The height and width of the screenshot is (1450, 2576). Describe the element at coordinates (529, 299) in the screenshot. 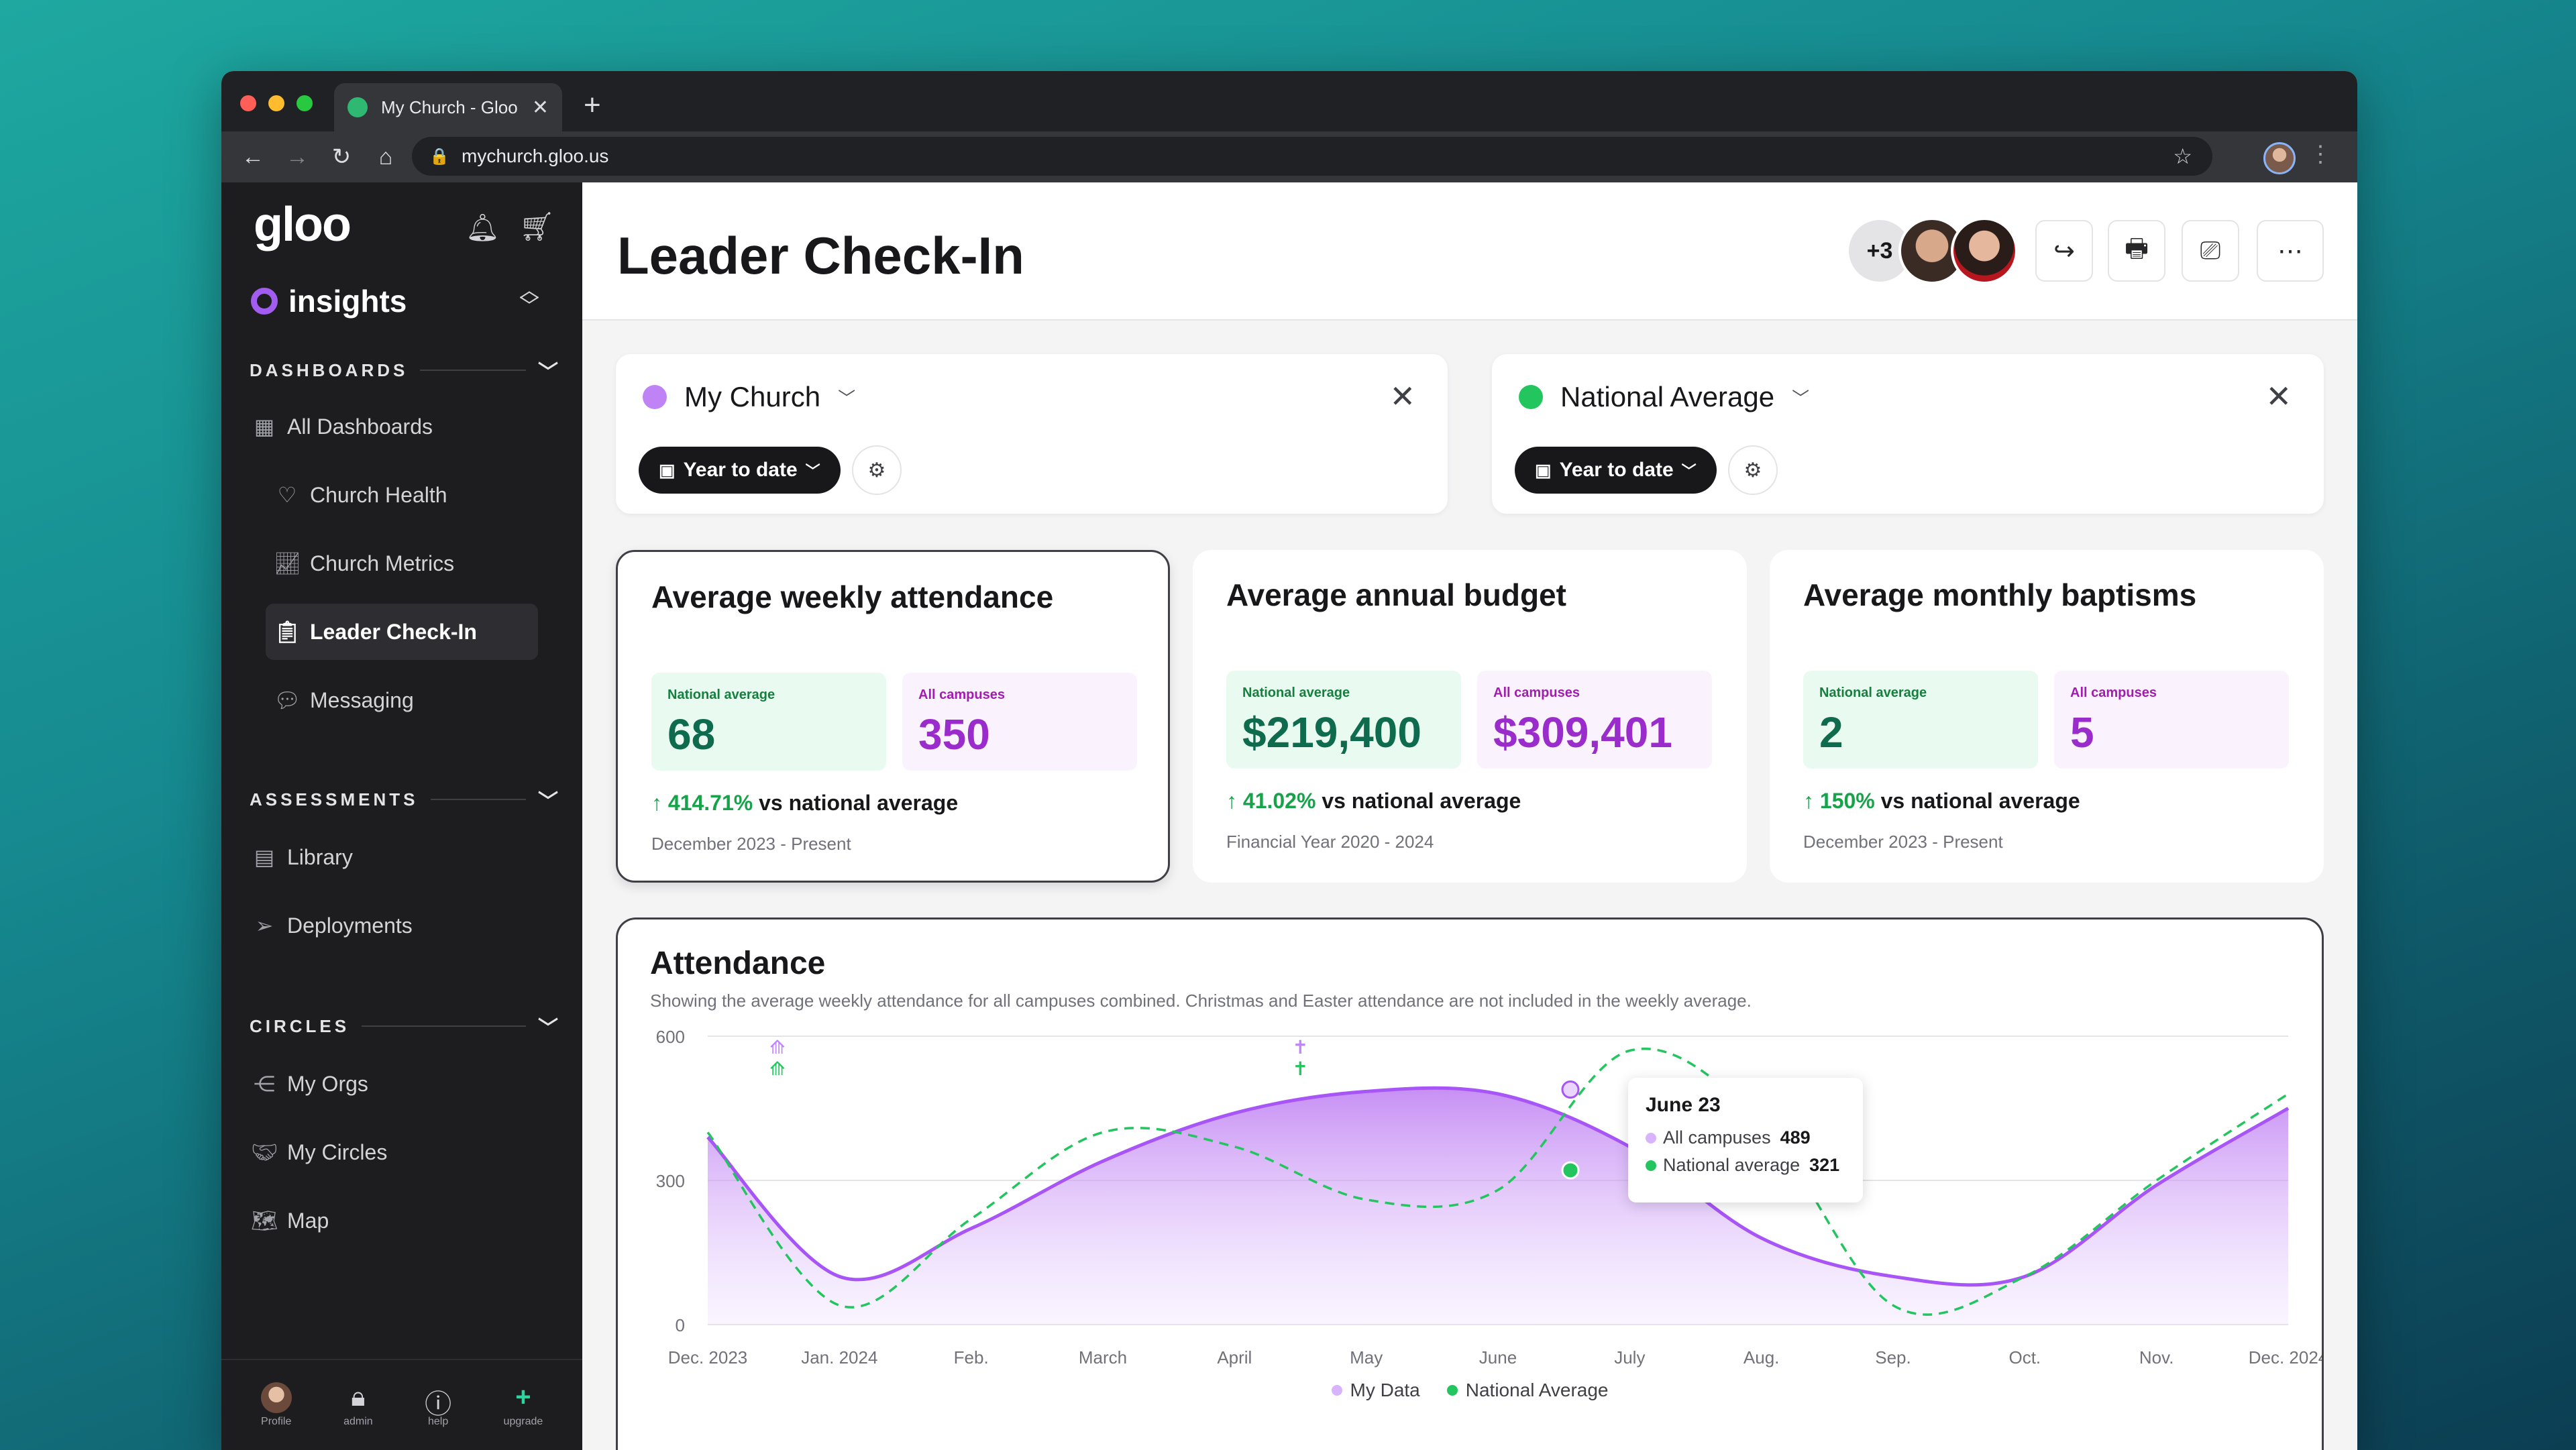

I see `product-switch-chevrons-icon: ︿ ﹀` at that location.